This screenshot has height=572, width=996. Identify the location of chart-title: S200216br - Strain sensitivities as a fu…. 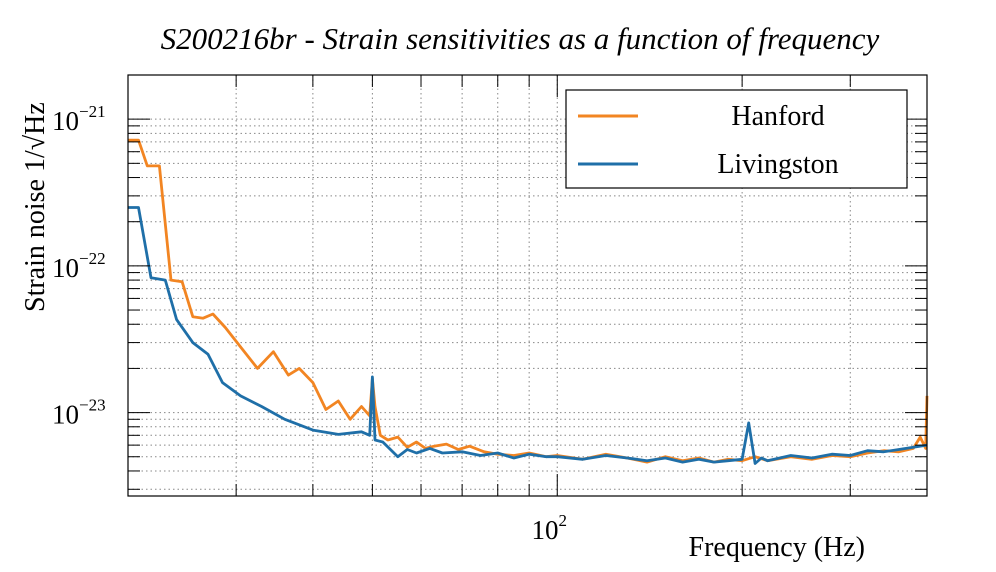
(520, 38).